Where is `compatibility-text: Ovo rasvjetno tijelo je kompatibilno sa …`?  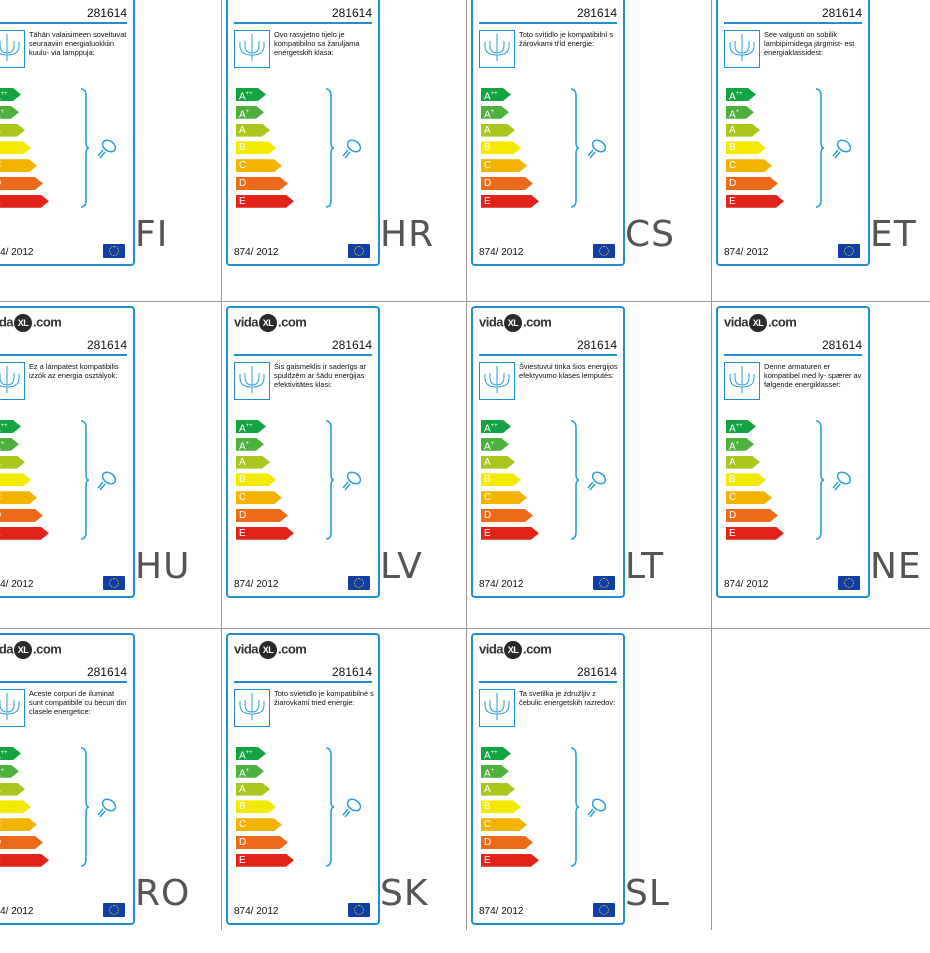
compatibility-text: Ovo rasvjetno tijelo je kompatibilno sa … is located at coordinates (317, 43).